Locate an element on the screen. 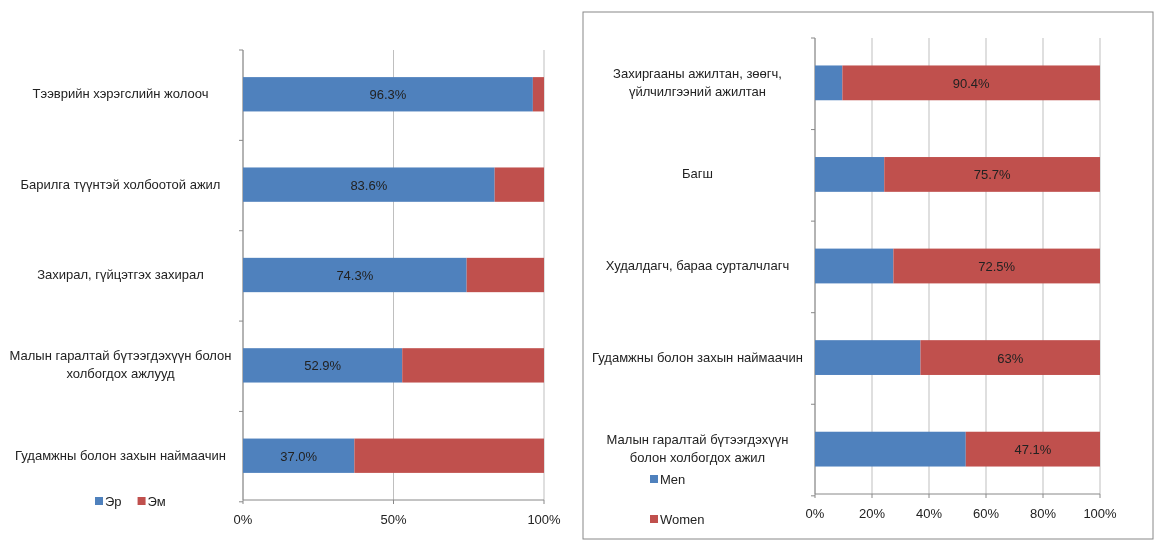 This screenshot has width=1154, height=540. legend-label: Women is located at coordinates (682, 519).